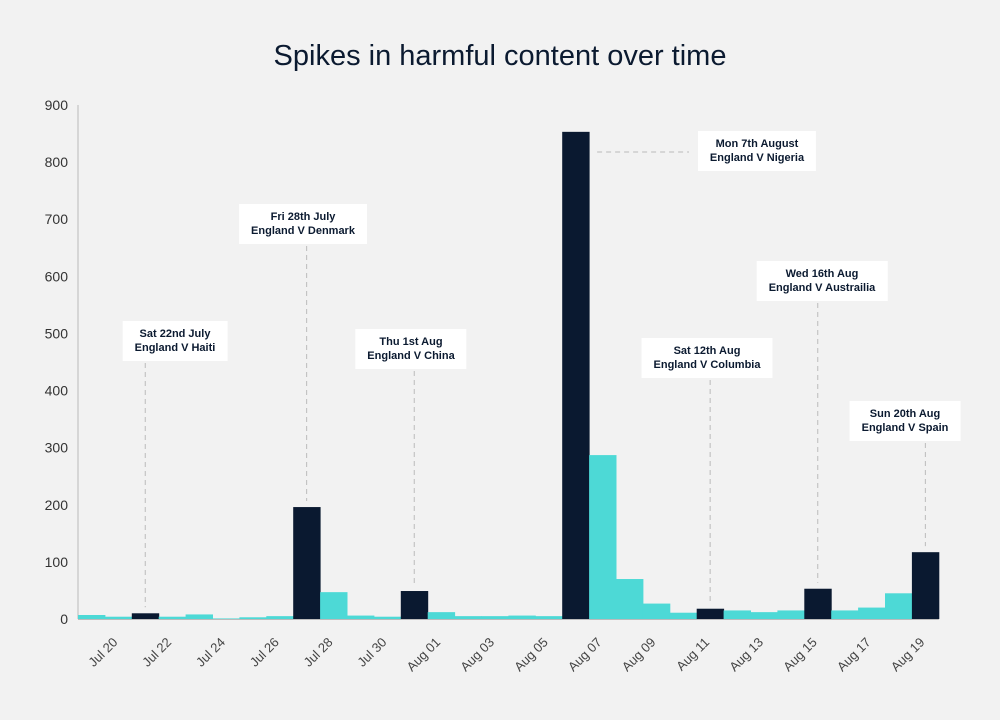  I want to click on y-tick-label: 600, so click(57, 276).